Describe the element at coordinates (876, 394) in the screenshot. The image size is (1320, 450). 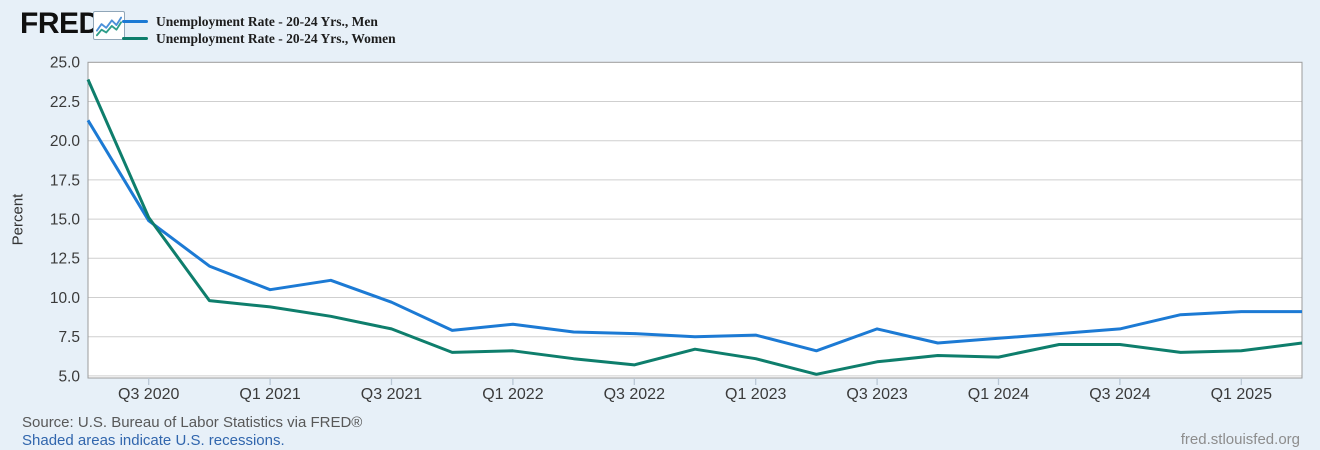
I see `x-tick-label: Q3 2023` at that location.